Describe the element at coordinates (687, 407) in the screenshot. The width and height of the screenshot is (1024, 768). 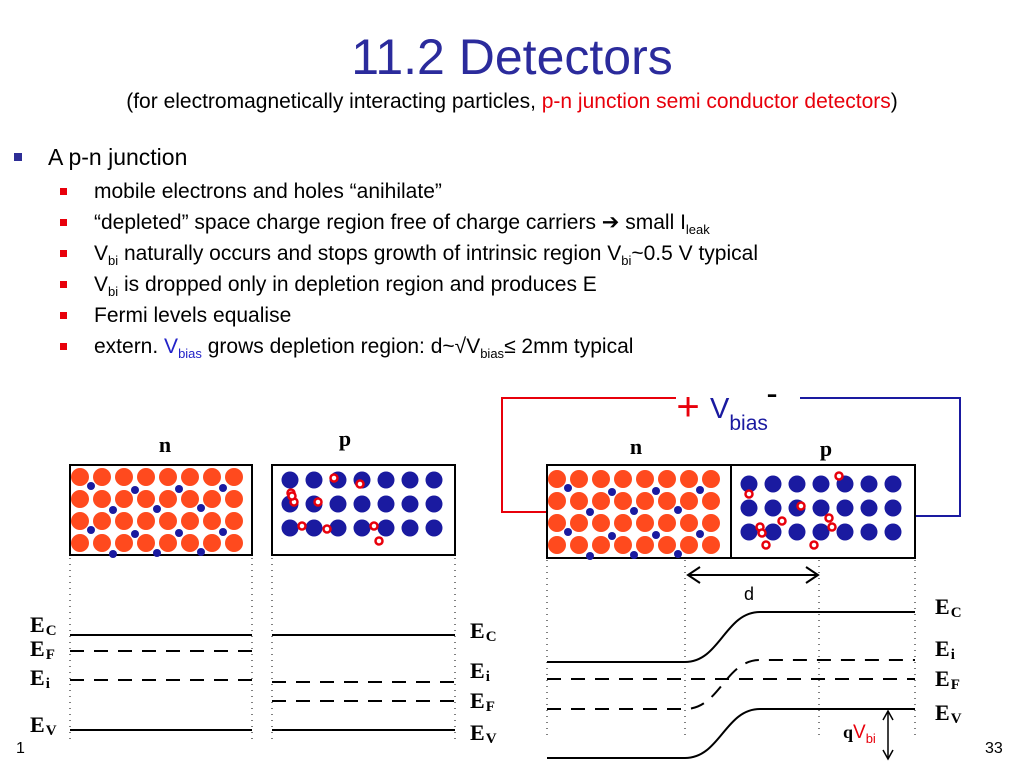
I see `plus-sign: +` at that location.